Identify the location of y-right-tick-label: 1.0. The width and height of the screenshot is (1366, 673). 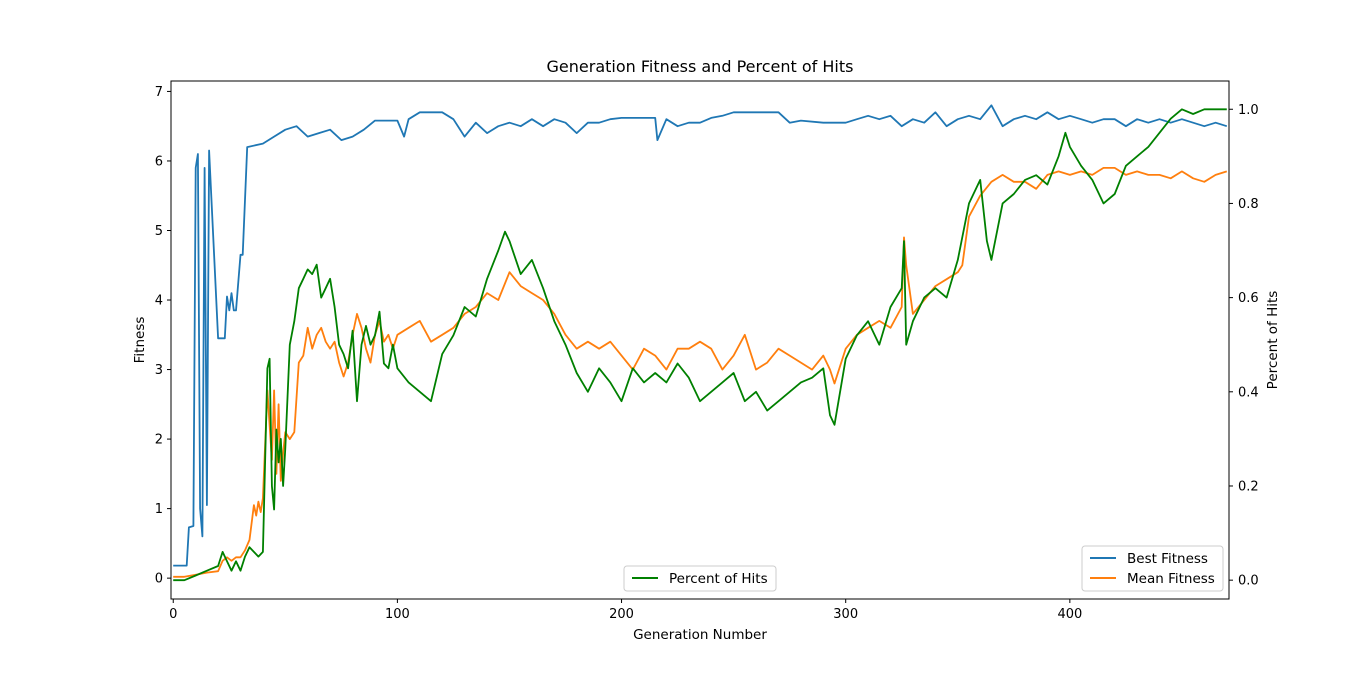
(1248, 110).